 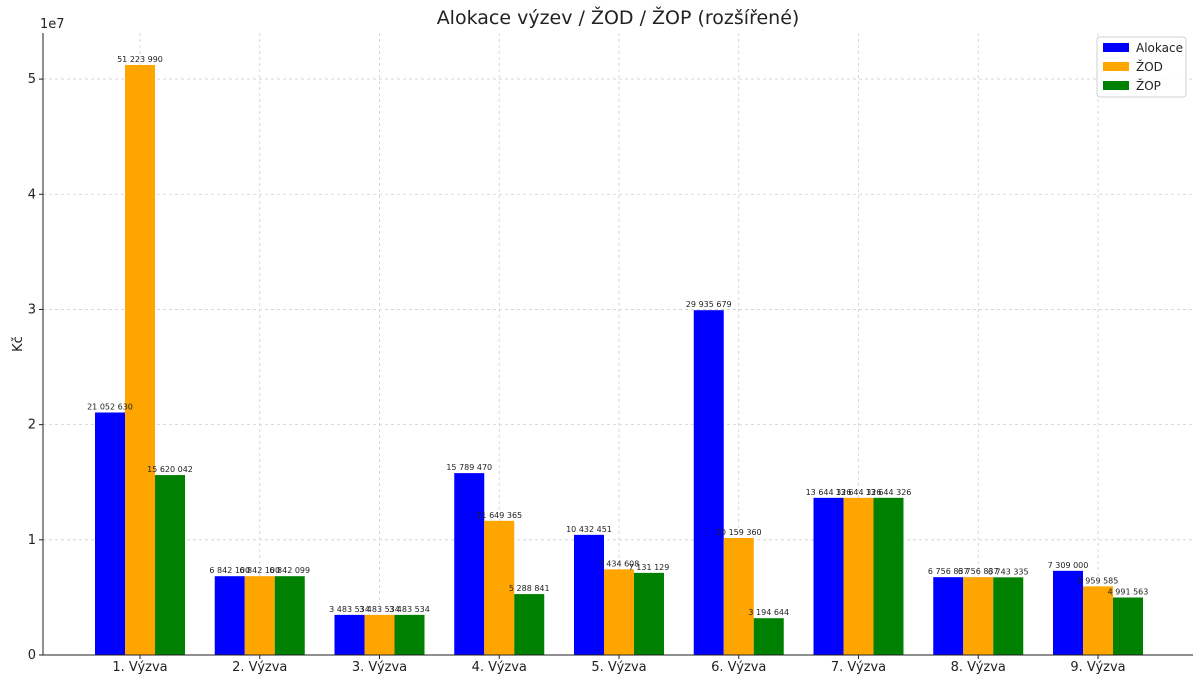 What do you see at coordinates (768, 612) in the screenshot?
I see `bar-value-label: 3 194 644` at bounding box center [768, 612].